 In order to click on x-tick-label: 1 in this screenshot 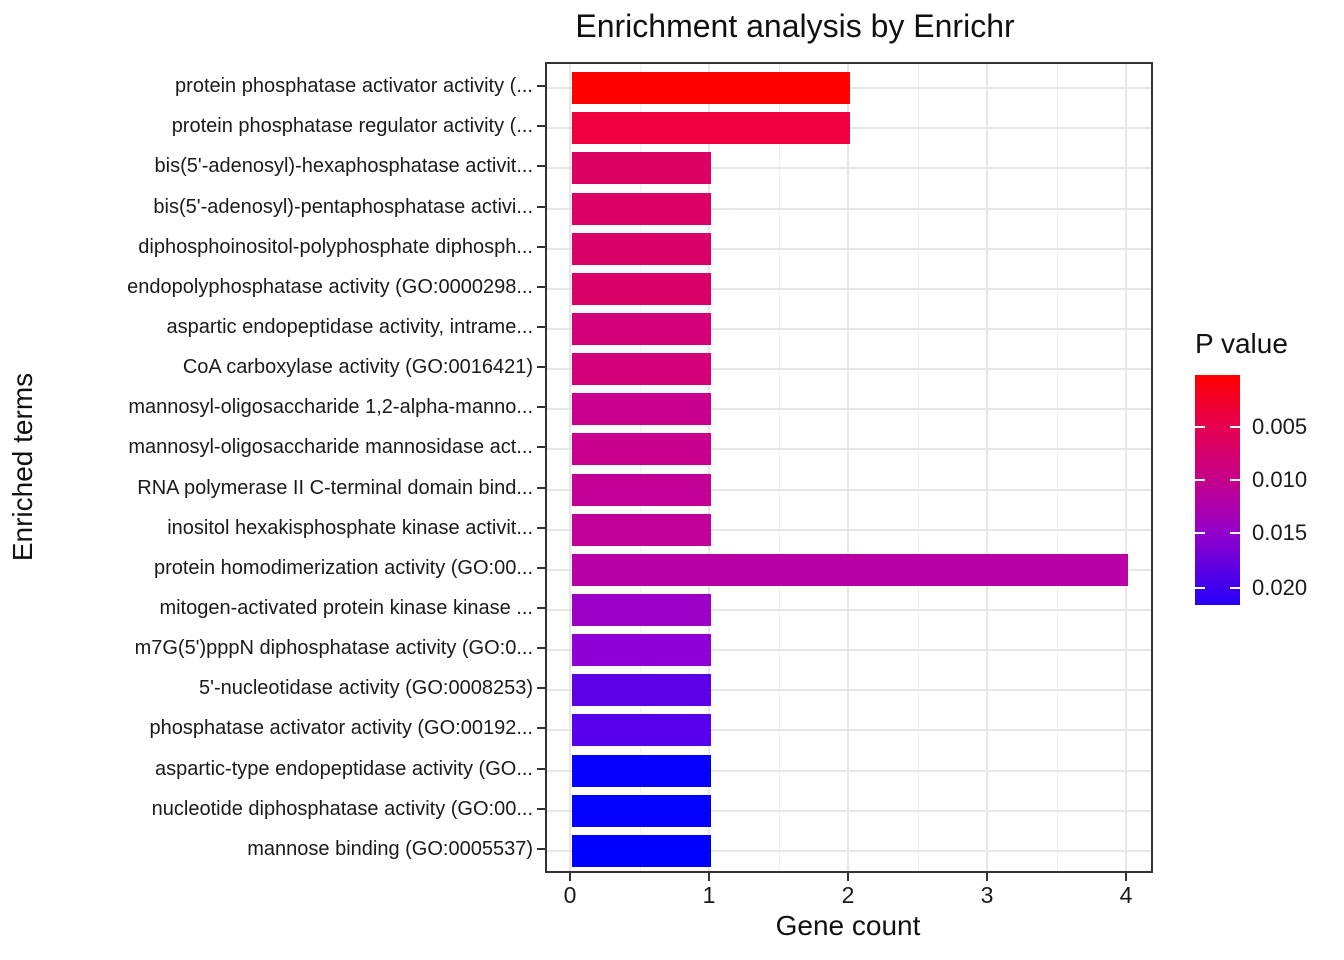, I will do `click(709, 895)`.